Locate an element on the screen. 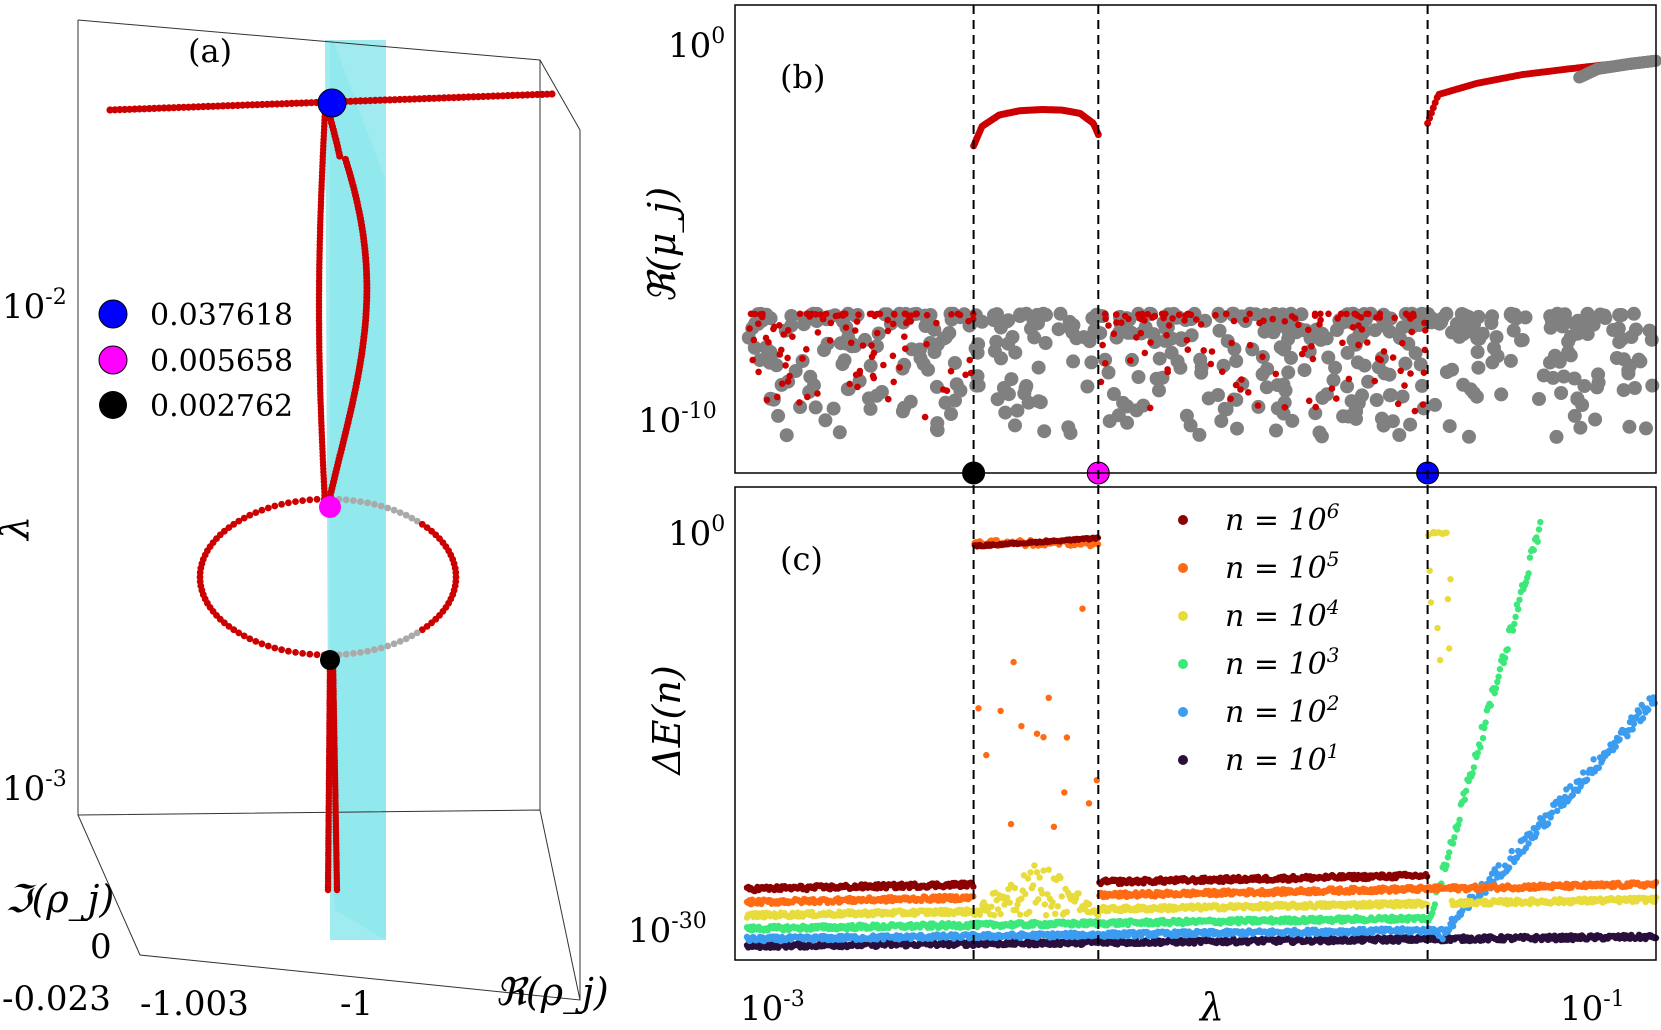  a-bifurcation-black is located at coordinates (330, 660).